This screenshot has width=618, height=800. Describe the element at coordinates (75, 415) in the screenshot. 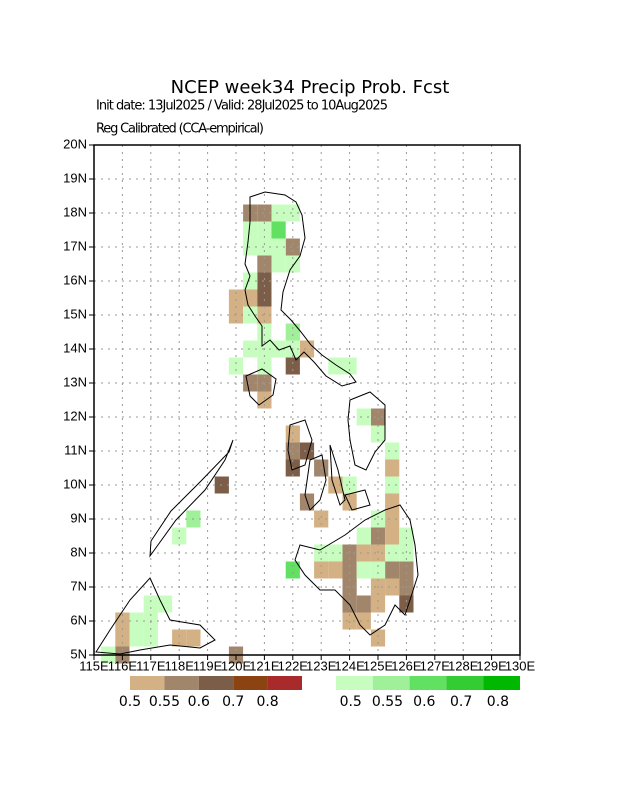

I see `y-tick-label: 12N` at that location.